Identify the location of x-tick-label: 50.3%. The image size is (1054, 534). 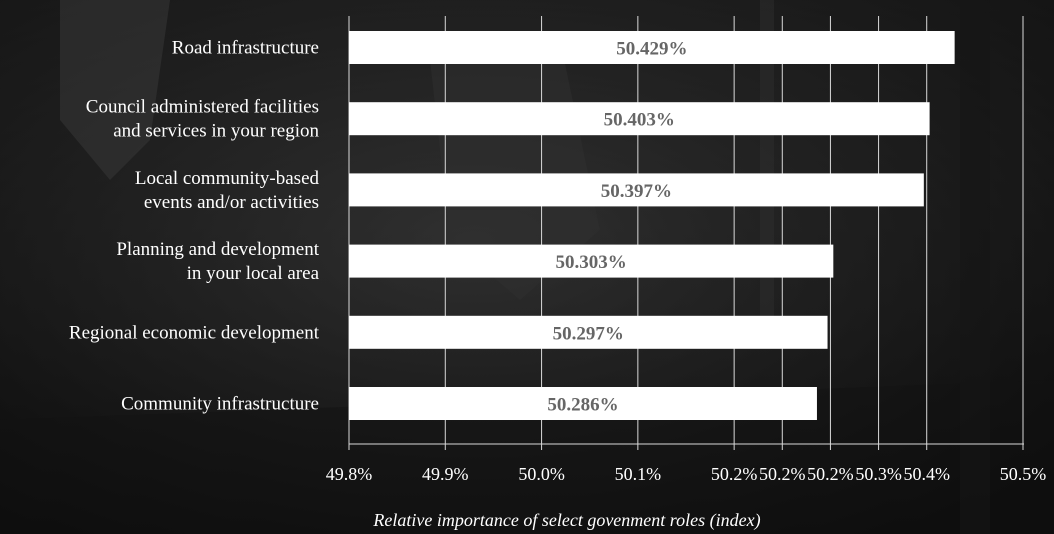
(878, 474).